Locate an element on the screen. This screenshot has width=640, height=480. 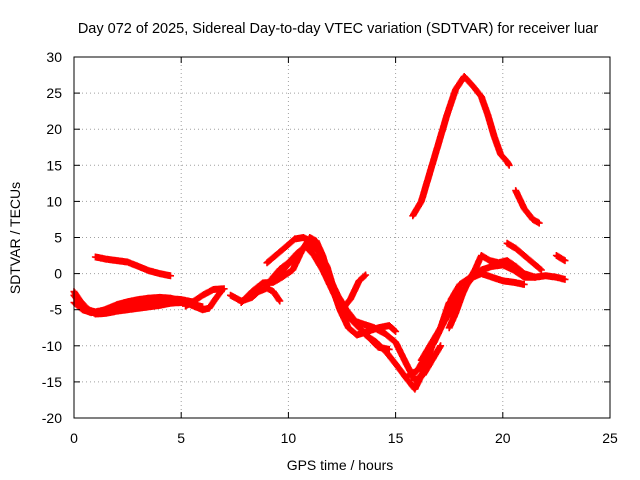
y-tick-label: 15 is located at coordinates (54, 165).